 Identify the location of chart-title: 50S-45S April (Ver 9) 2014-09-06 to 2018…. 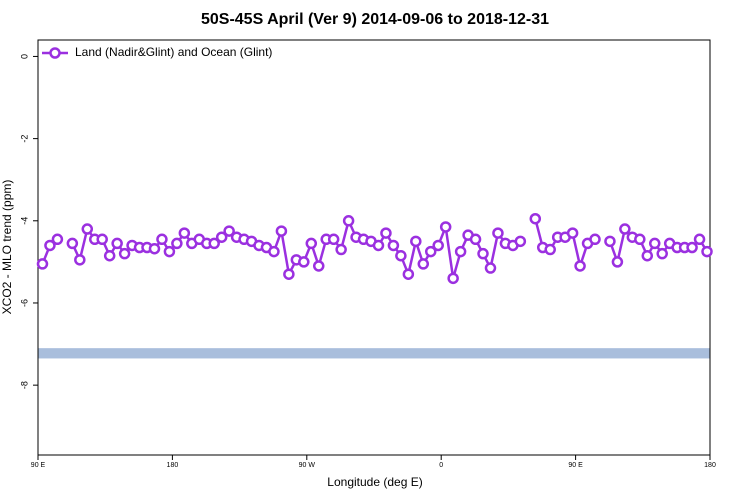
(375, 19).